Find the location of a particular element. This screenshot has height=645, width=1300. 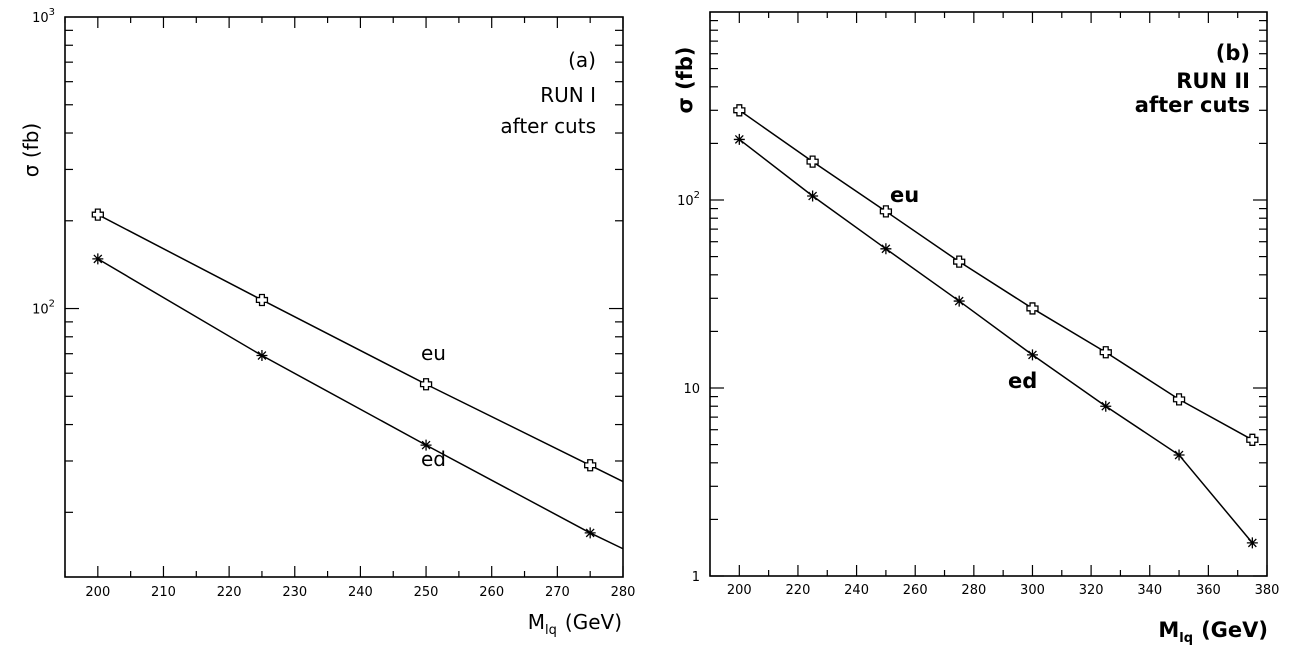

panel-b-series-label-ed: ed is located at coordinates (1022, 381).